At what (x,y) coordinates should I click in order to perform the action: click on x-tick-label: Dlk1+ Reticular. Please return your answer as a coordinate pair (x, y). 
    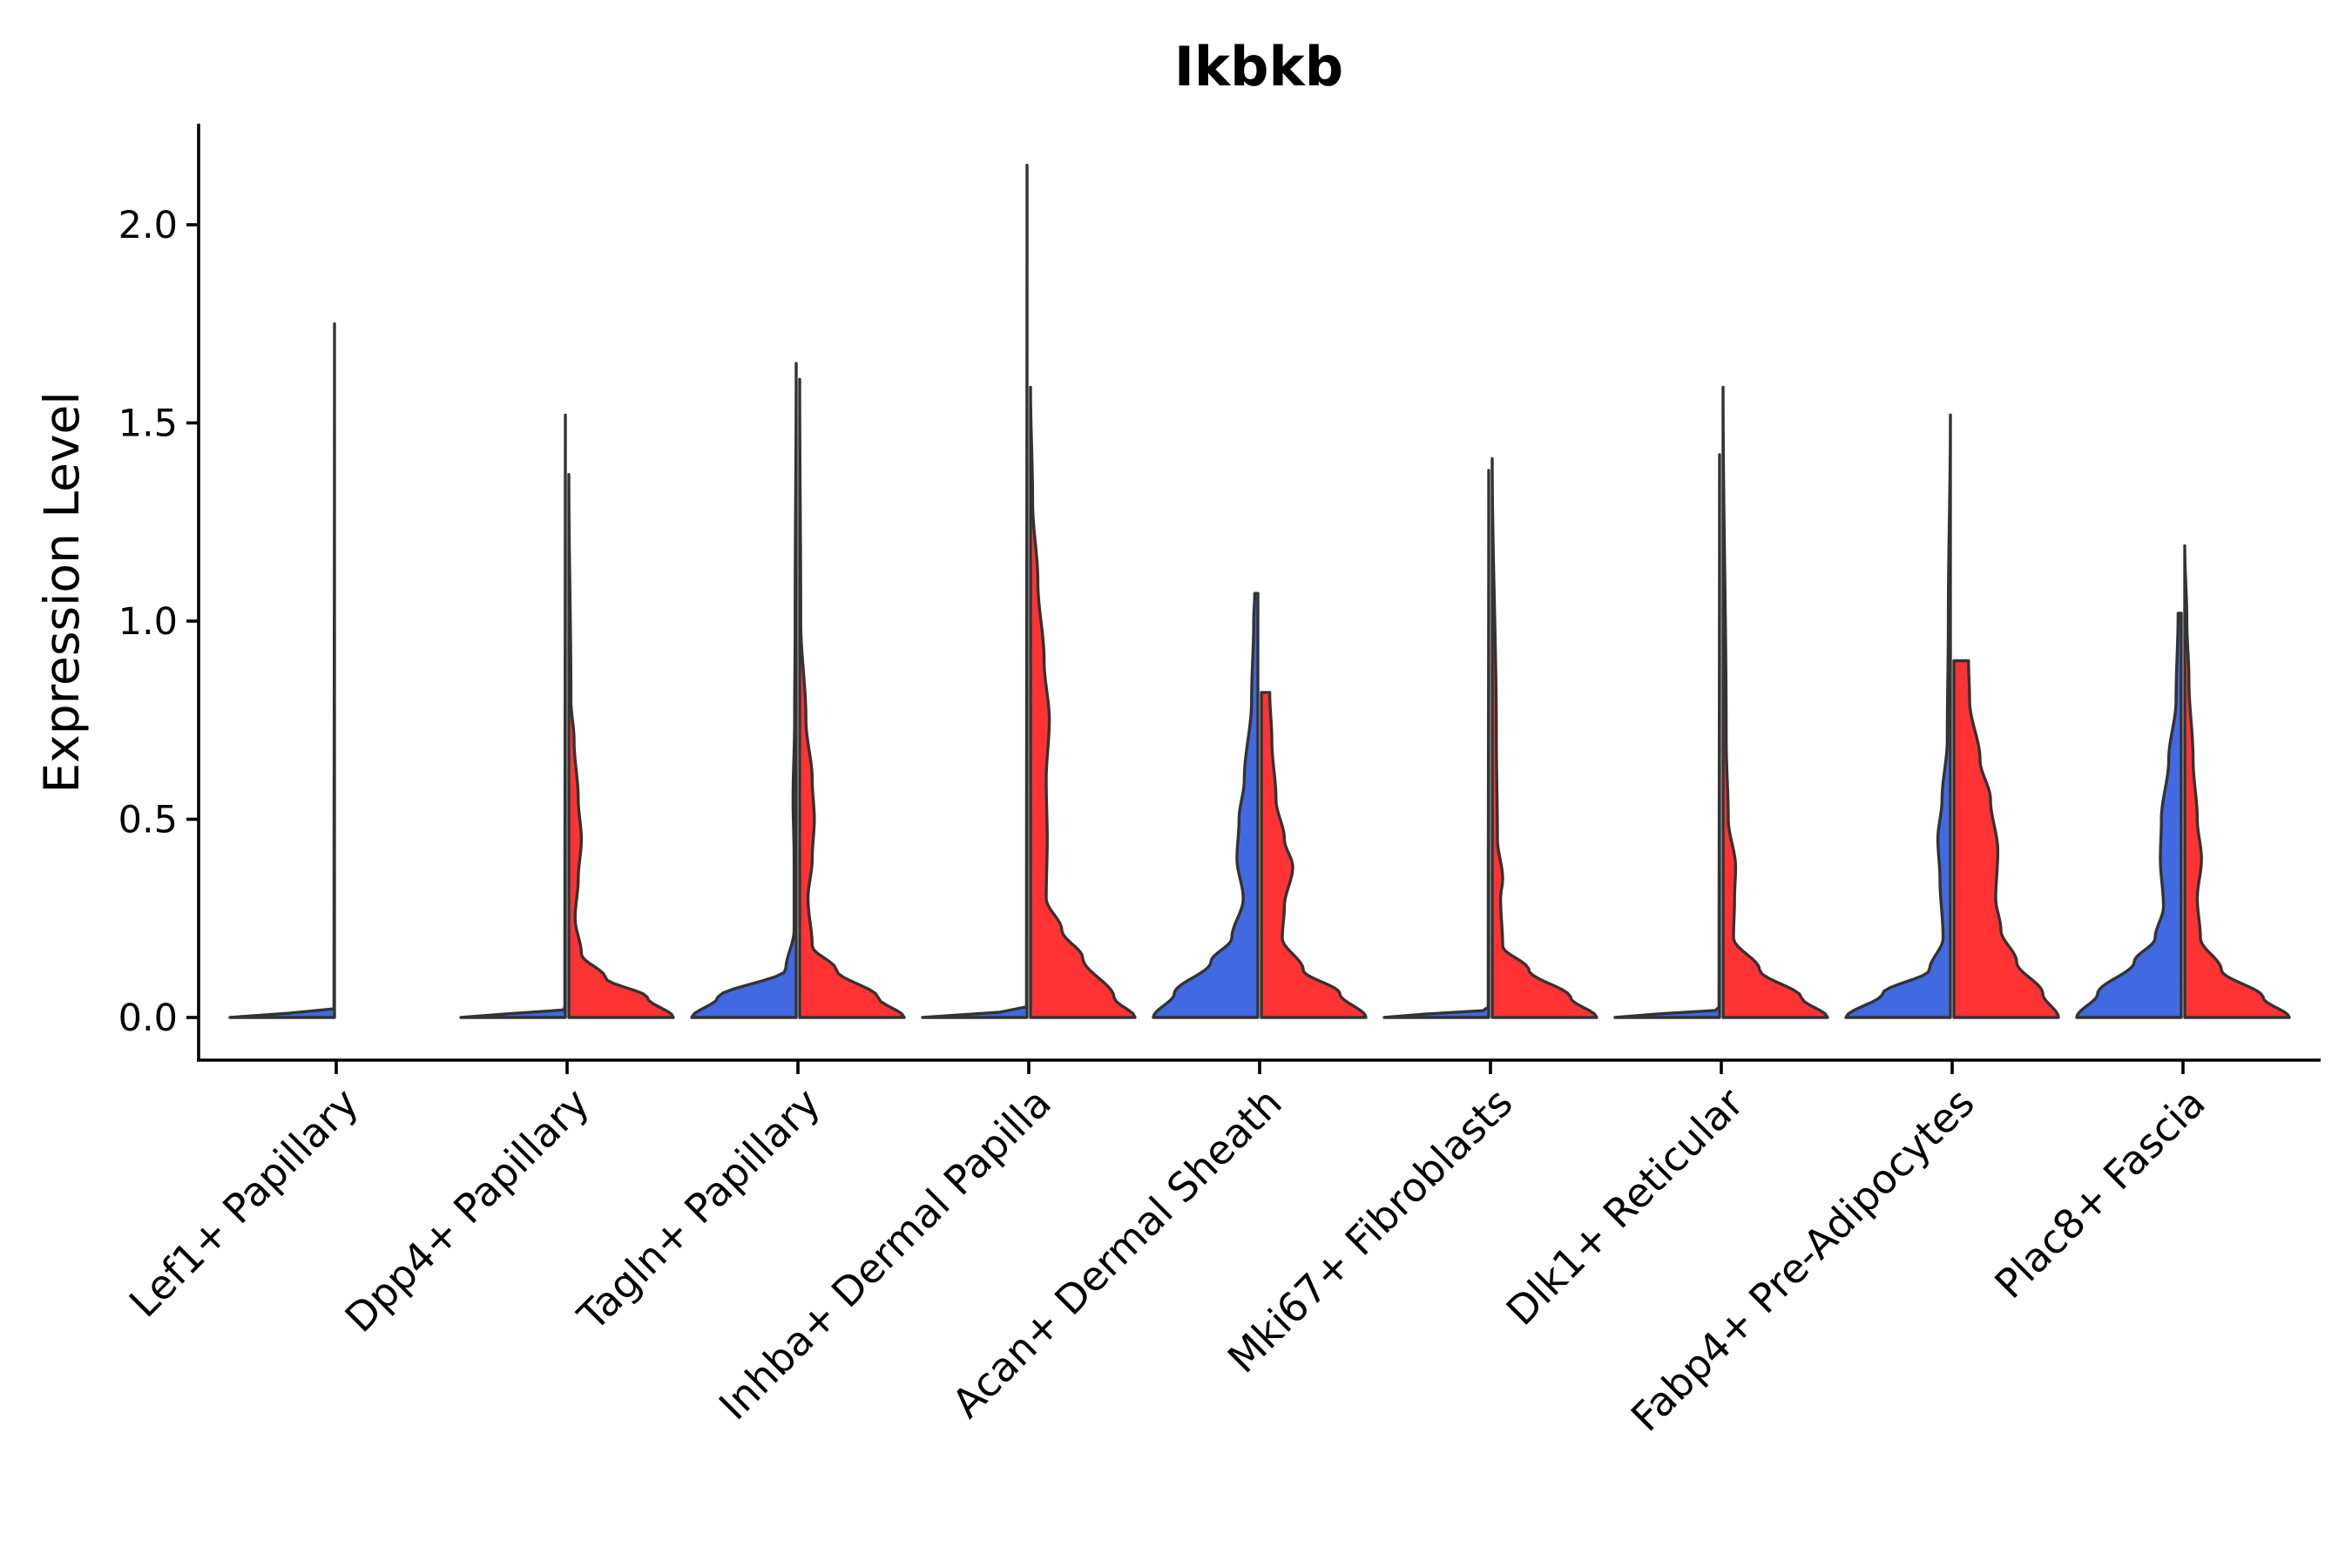
    Looking at the image, I should click on (1625, 1207).